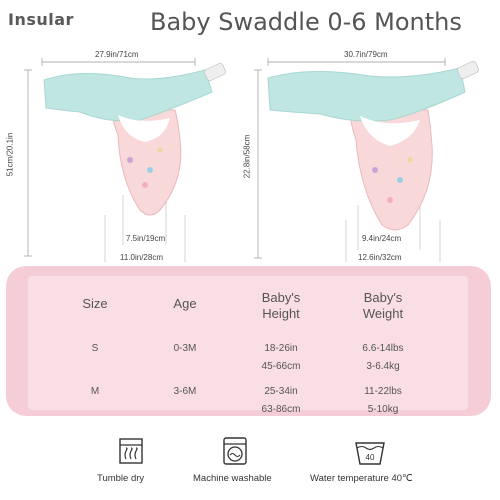  I want to click on medium-bottom-inner-label: 9.4in/24cm, so click(382, 238).